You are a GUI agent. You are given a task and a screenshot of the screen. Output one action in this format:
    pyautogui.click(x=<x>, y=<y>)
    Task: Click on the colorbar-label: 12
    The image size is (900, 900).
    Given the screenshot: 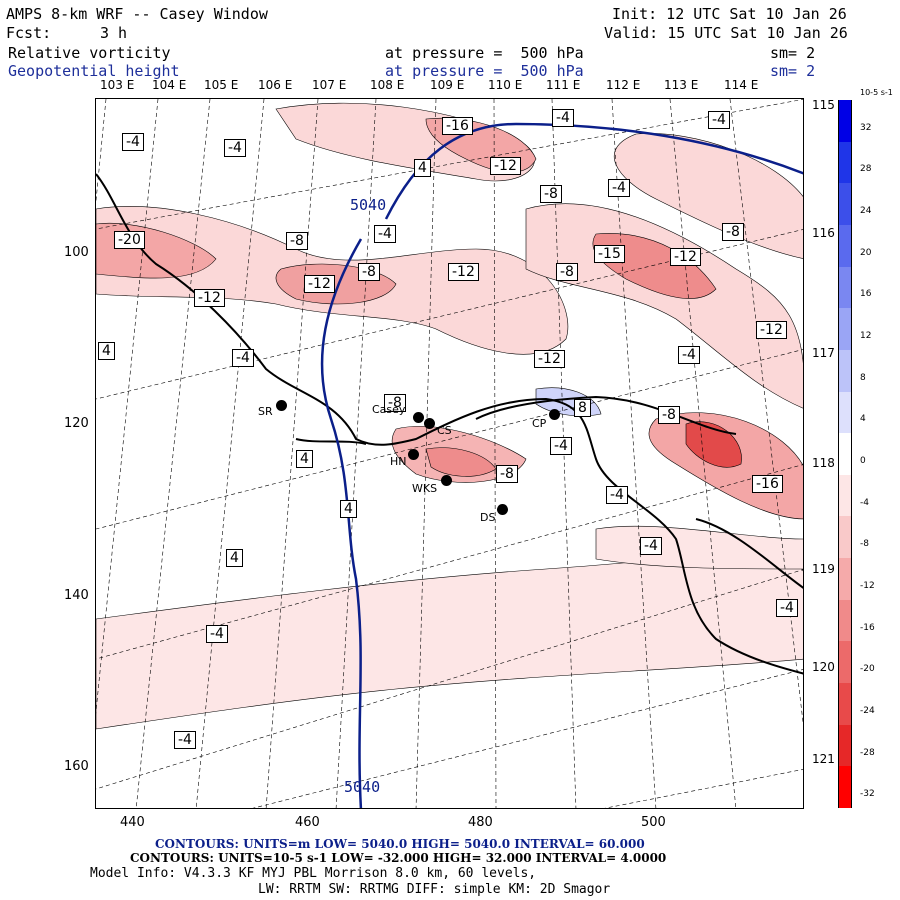 What is the action you would take?
    pyautogui.click(x=866, y=336)
    